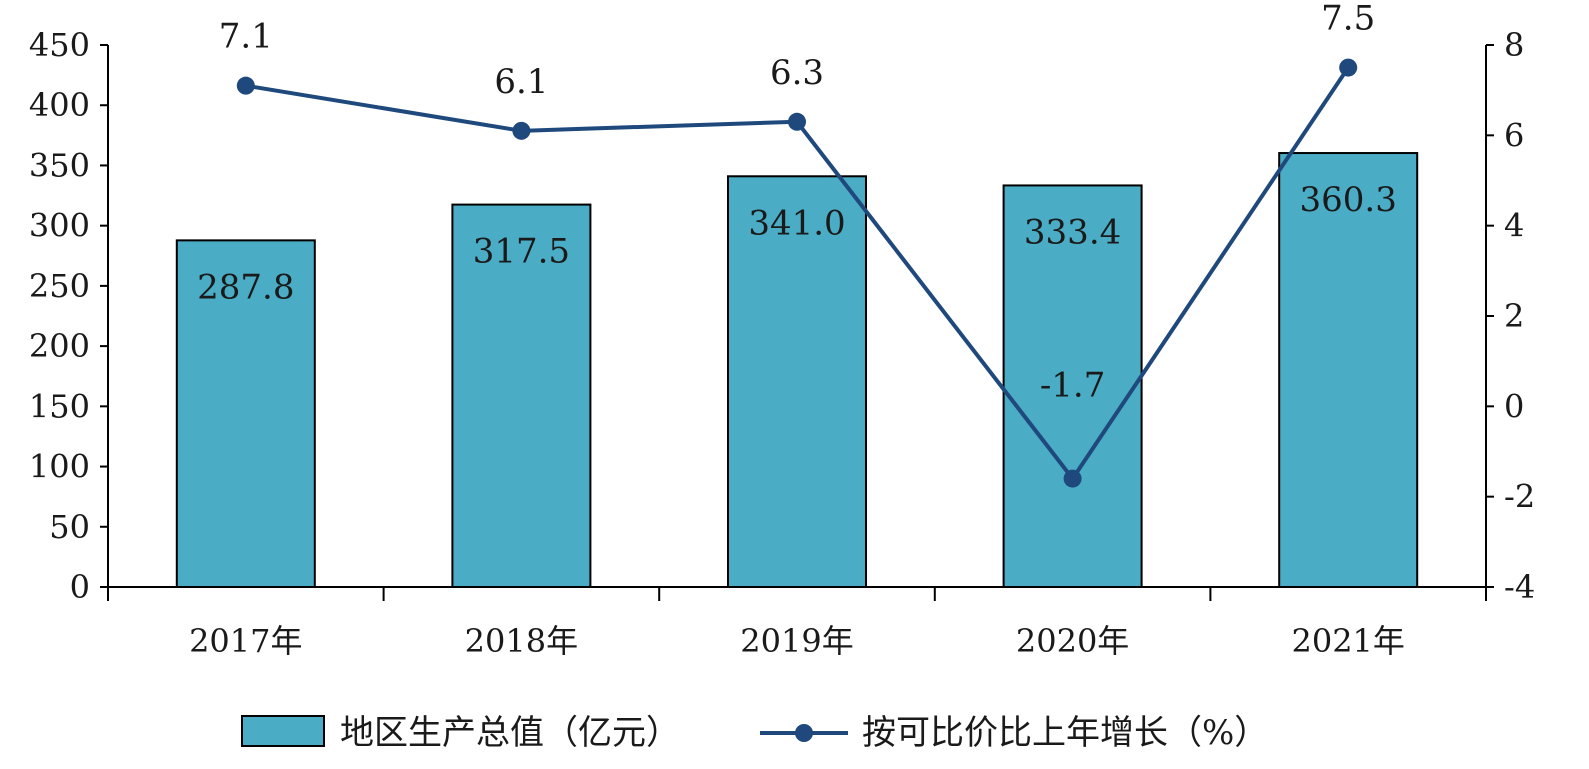 This screenshot has height=769, width=1589. Describe the element at coordinates (59, 406) in the screenshot. I see `y-left-tick-label: 150` at that location.